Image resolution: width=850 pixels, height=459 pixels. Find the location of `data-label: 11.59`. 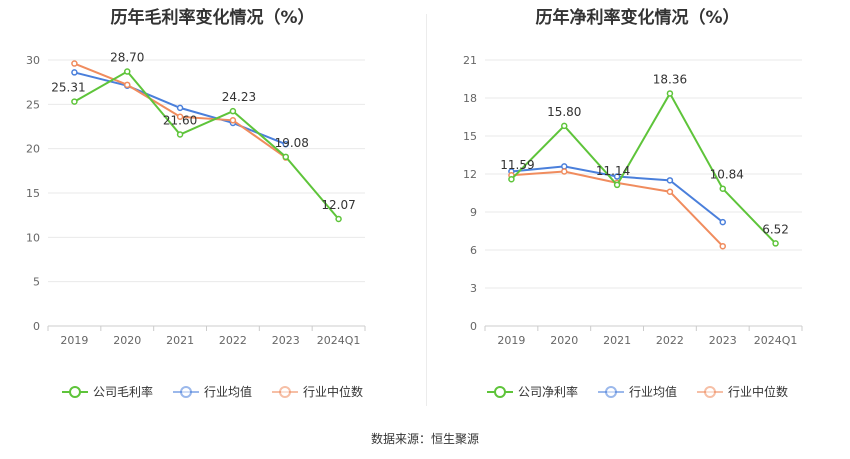

data-label: 11.59 is located at coordinates (517, 165).